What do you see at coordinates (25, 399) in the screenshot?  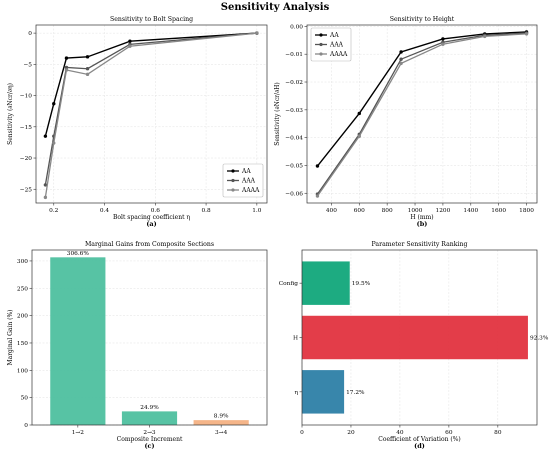 I see `y-tick-label: 50` at bounding box center [25, 399].